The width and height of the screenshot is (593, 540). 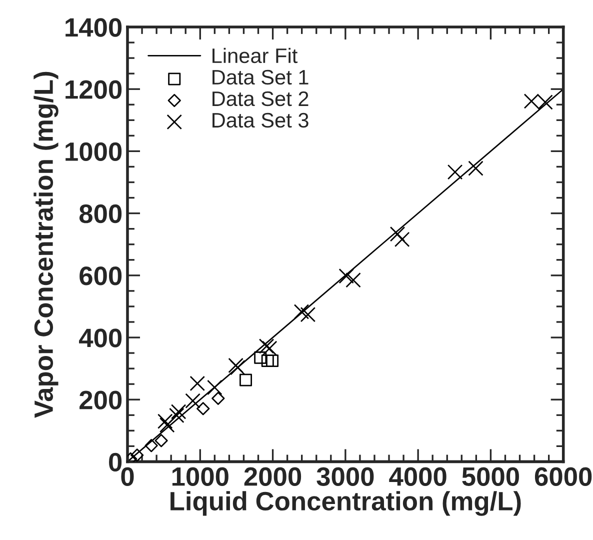 What do you see at coordinates (273, 476) in the screenshot?
I see `x-tick-label: 2000` at bounding box center [273, 476].